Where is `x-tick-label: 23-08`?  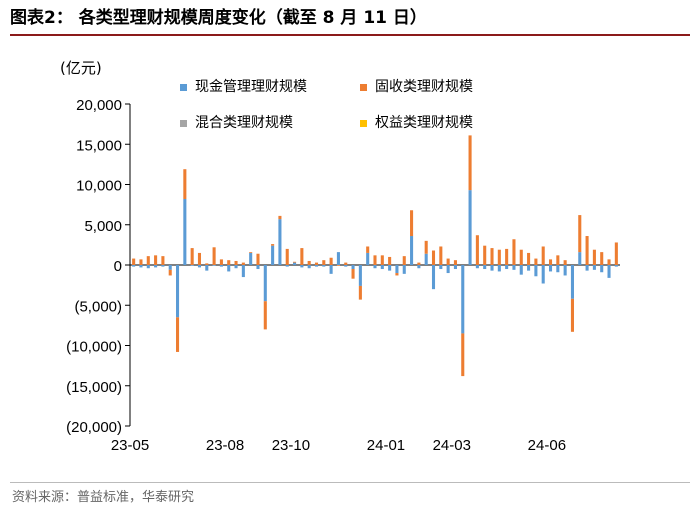
x-tick-label: 23-08 is located at coordinates (225, 445).